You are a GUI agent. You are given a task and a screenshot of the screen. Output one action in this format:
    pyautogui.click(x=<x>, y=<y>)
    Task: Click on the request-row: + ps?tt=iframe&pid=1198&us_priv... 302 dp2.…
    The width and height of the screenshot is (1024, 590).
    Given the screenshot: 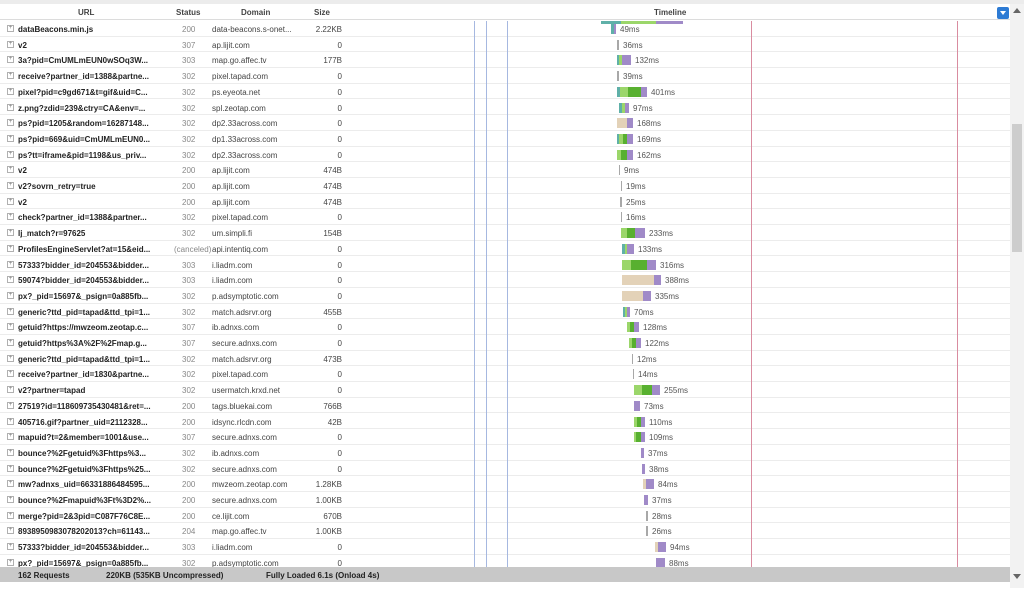 What is the action you would take?
    pyautogui.click(x=505, y=155)
    